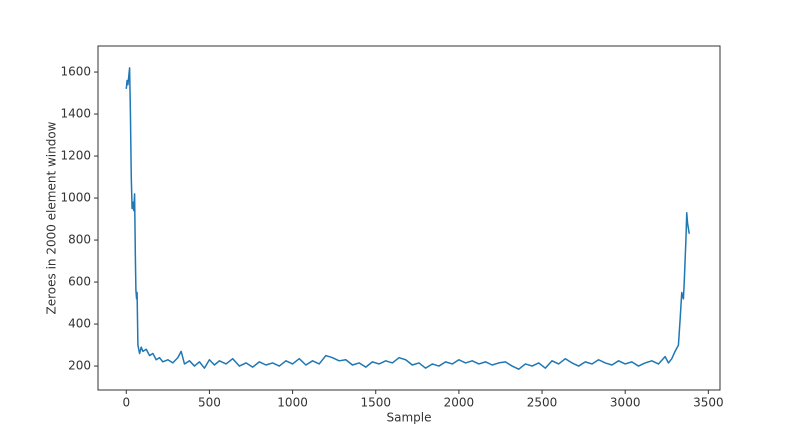  What do you see at coordinates (79, 324) in the screenshot?
I see `y-tick-label: 400` at bounding box center [79, 324].